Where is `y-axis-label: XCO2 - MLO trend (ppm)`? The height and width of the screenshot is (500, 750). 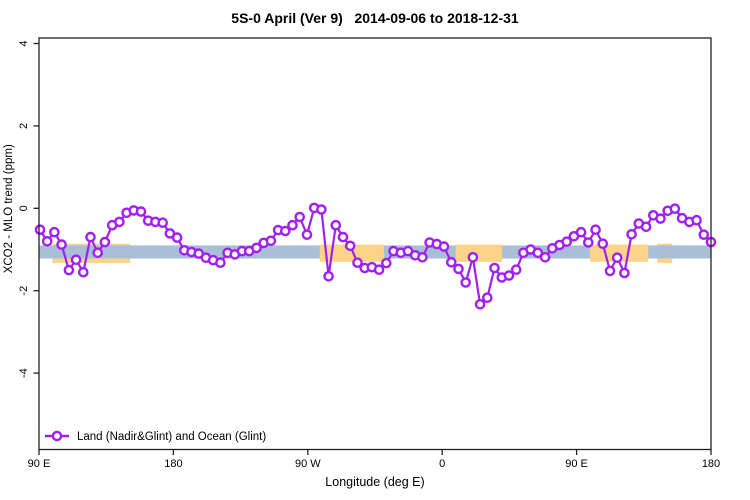 y-axis-label: XCO2 - MLO trend (ppm) is located at coordinates (9, 208).